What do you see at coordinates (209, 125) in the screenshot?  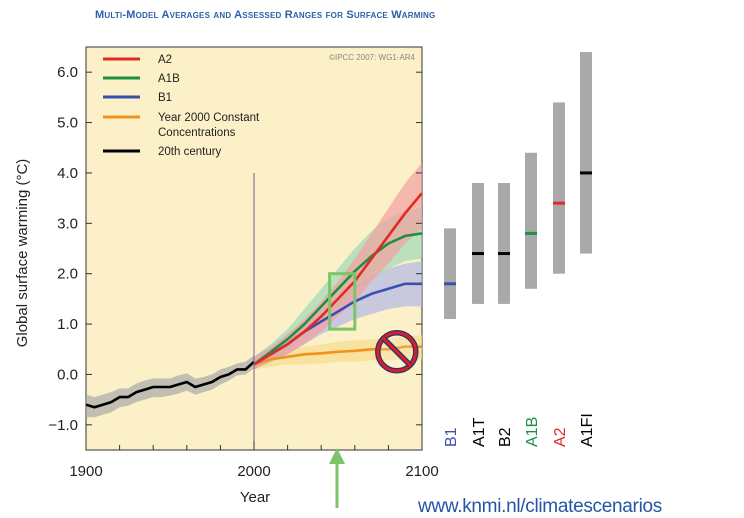 I see `legend-label-year-2000-constant-concentrations: Year 2000 Constant Concentrations` at bounding box center [209, 125].